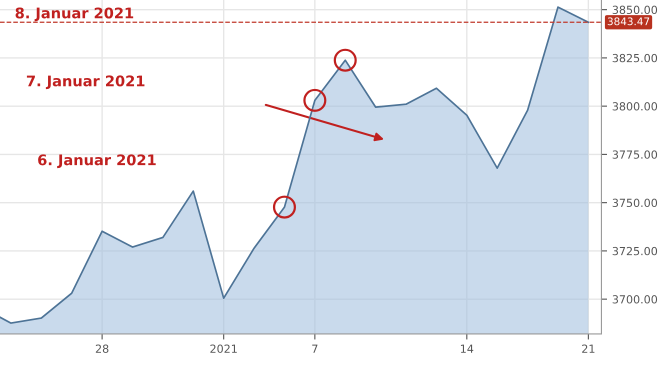 The image size is (672, 379). Describe the element at coordinates (75, 14) in the screenshot. I see `annotation: 8. Januar 2021` at that location.